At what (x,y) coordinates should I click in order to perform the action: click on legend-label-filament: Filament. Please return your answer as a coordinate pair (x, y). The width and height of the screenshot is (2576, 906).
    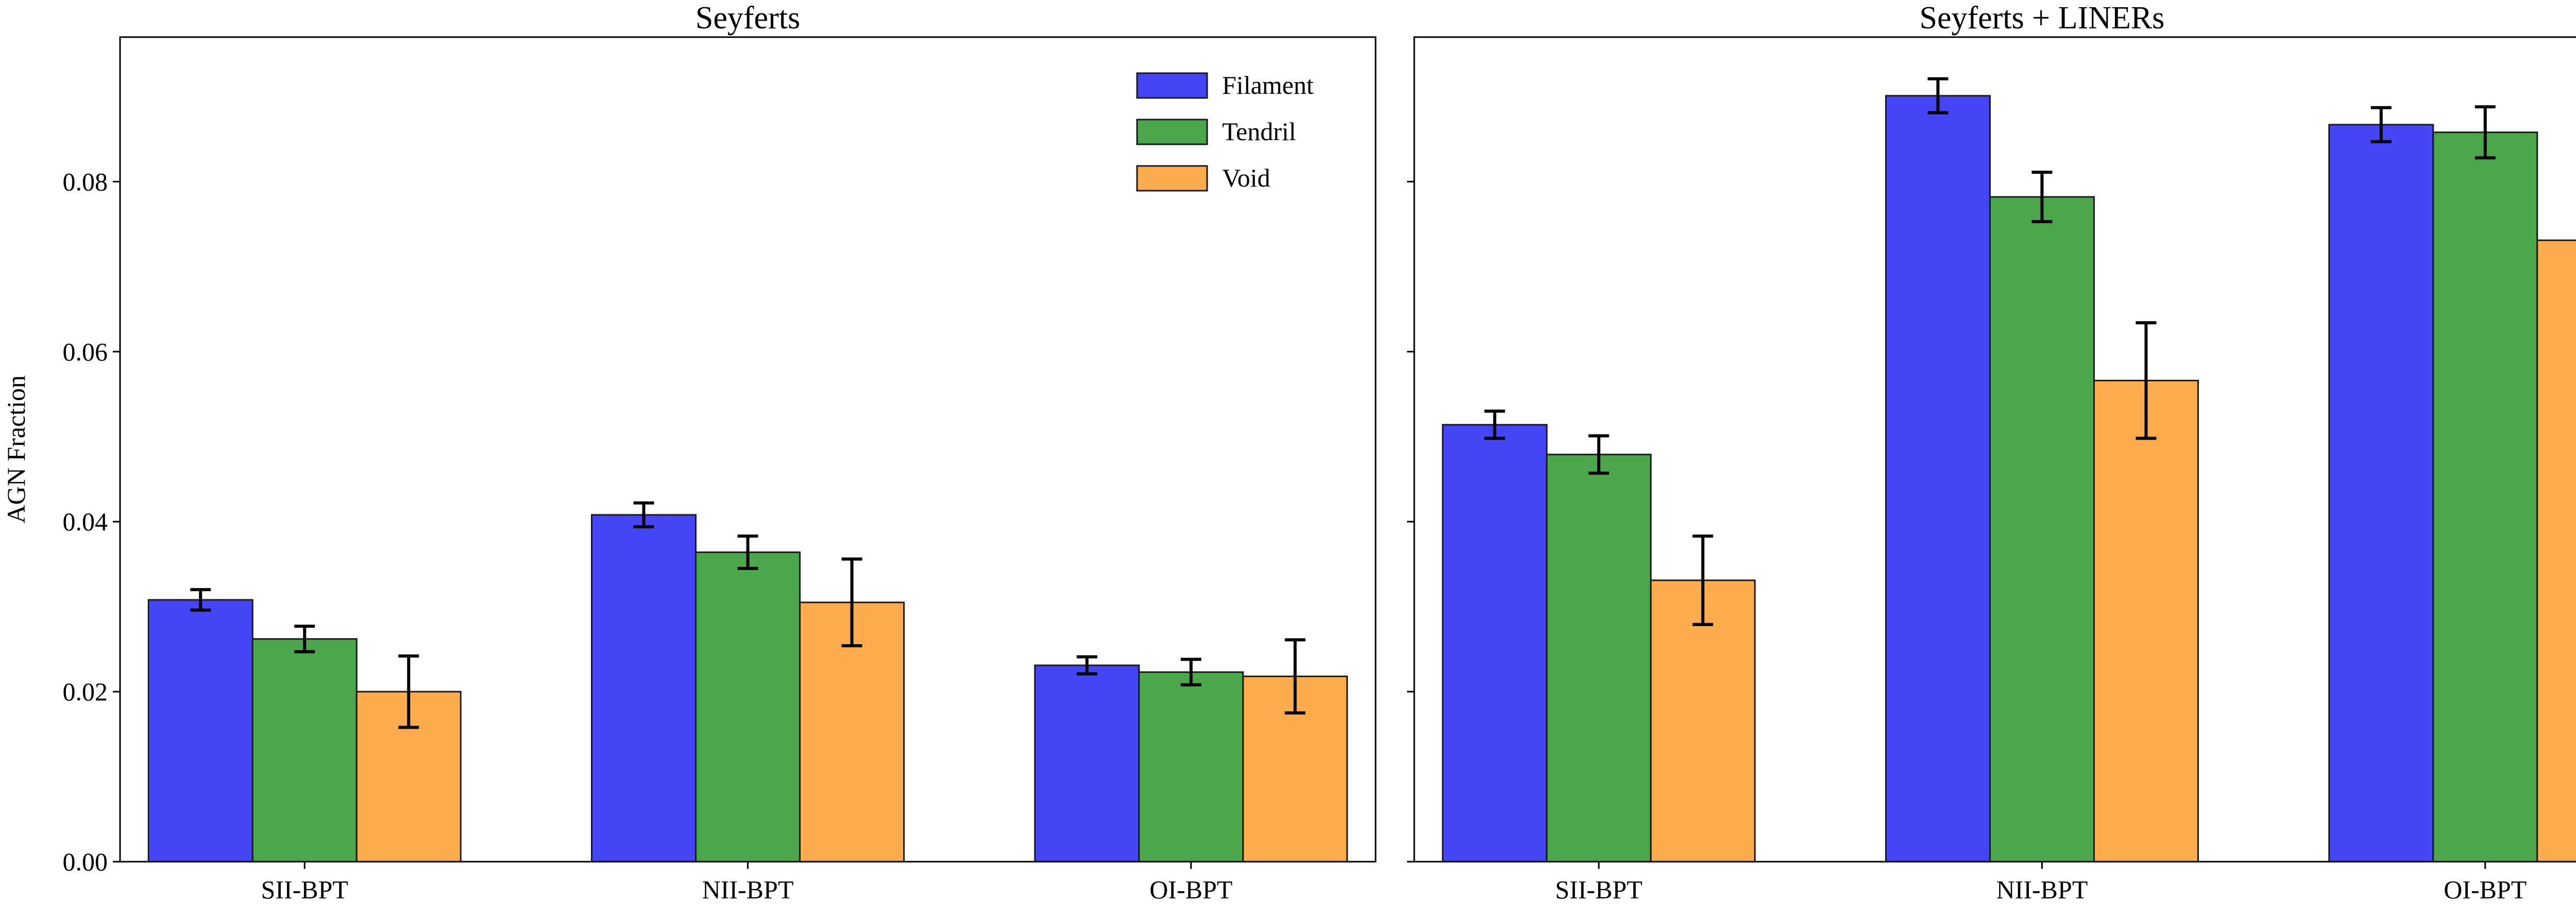
    Looking at the image, I should click on (1268, 85).